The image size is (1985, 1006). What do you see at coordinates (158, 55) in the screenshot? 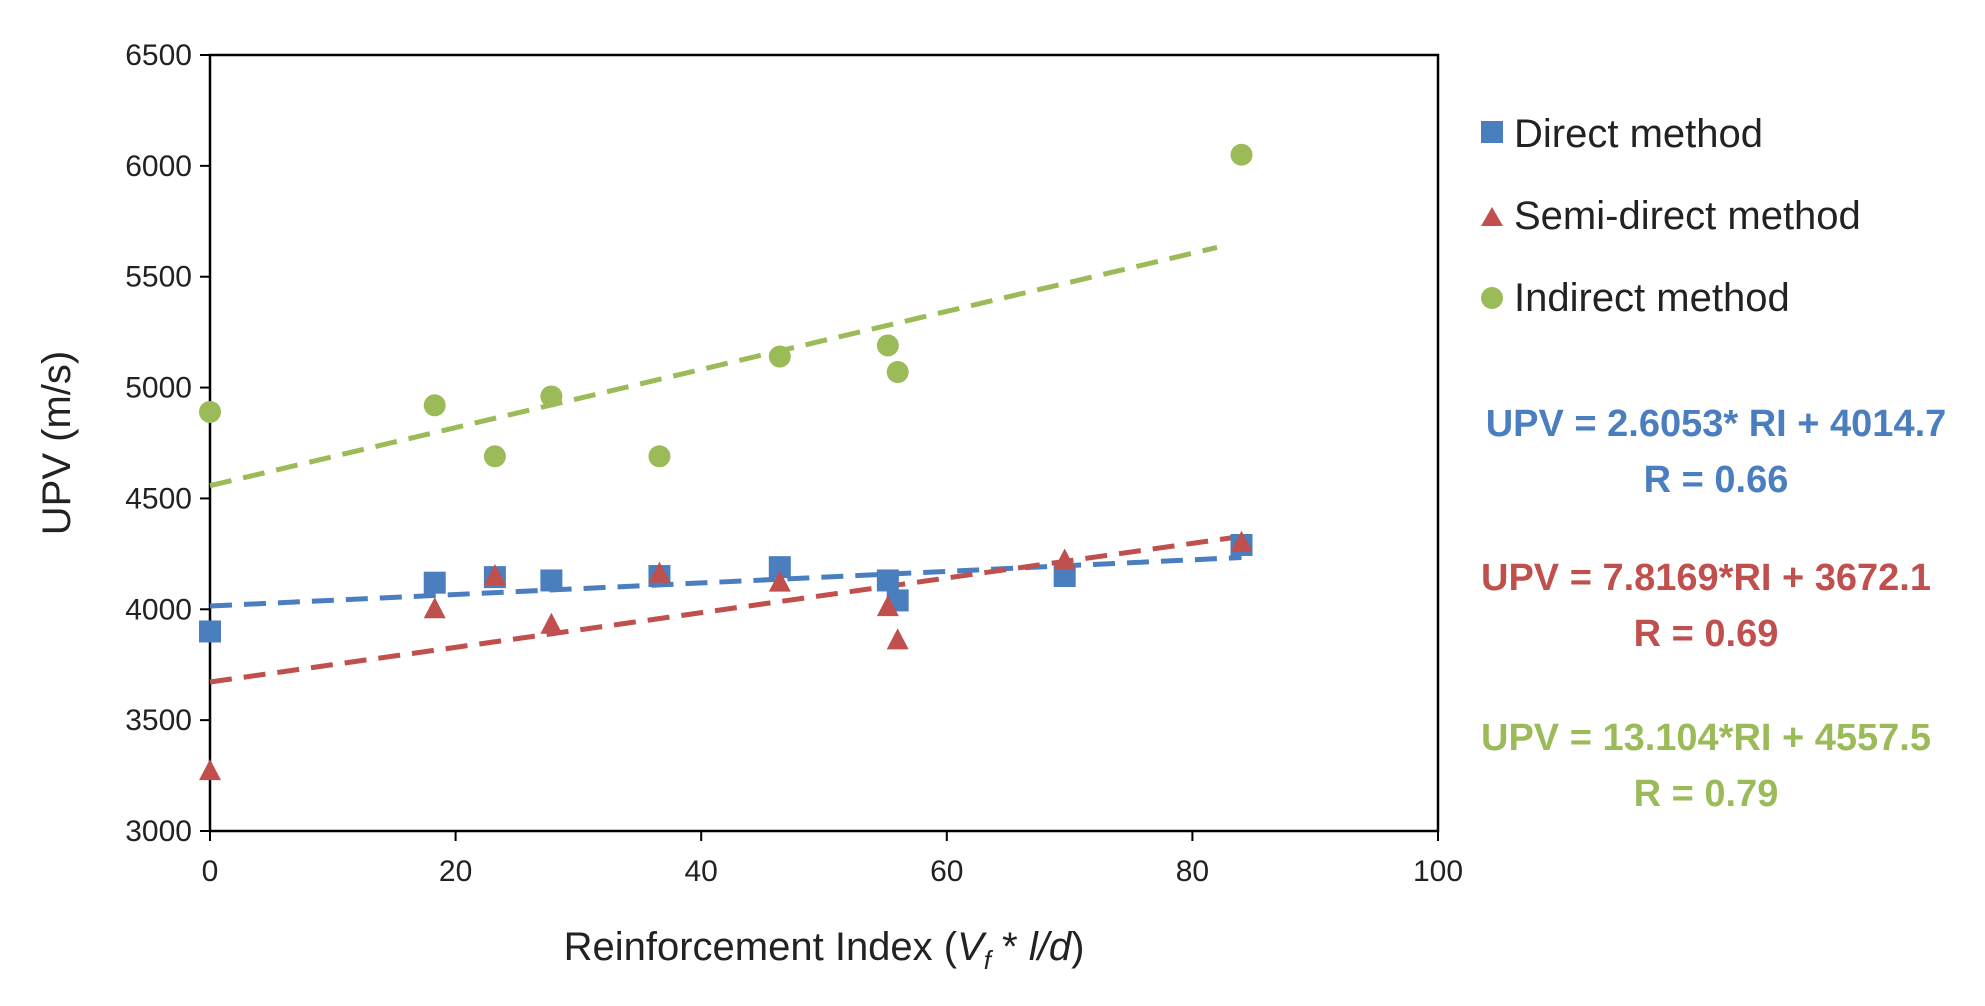
I see `y-tick-label: 6500` at bounding box center [158, 55].